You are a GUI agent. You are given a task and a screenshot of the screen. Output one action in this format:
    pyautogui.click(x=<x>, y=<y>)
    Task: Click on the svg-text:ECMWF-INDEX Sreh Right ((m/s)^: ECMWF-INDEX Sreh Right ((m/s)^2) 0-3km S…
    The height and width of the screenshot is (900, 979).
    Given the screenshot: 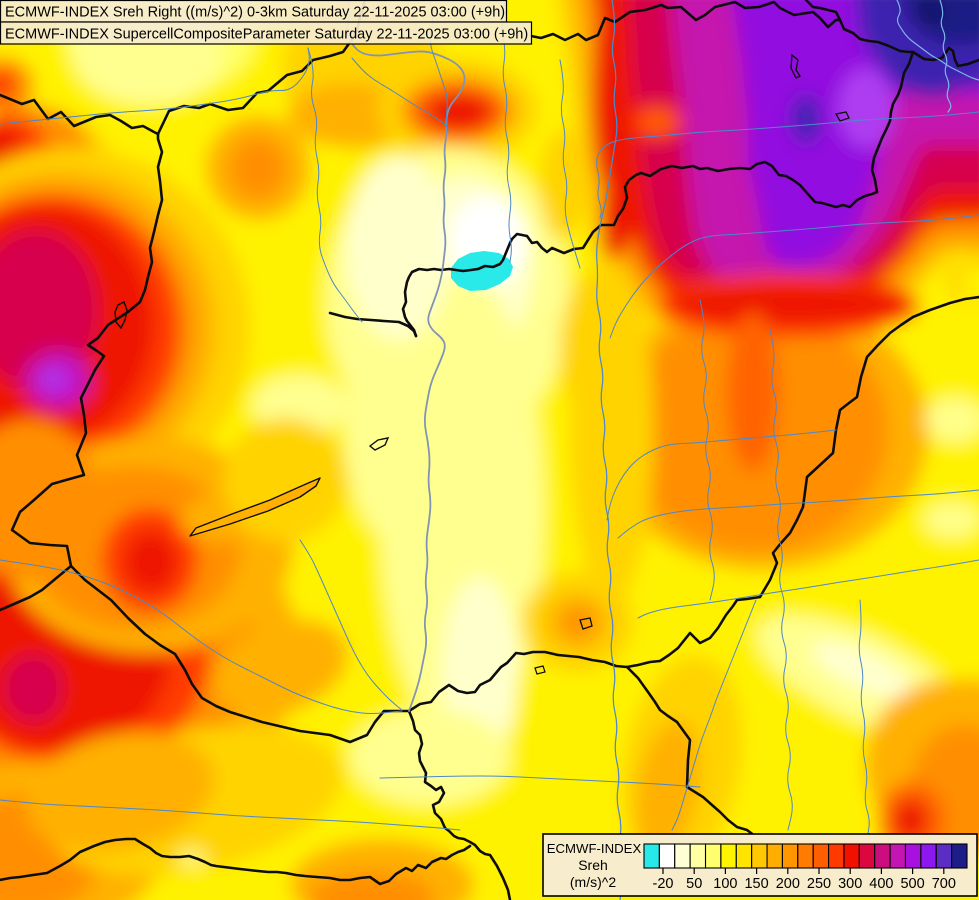 What is the action you would take?
    pyautogui.click(x=255, y=13)
    